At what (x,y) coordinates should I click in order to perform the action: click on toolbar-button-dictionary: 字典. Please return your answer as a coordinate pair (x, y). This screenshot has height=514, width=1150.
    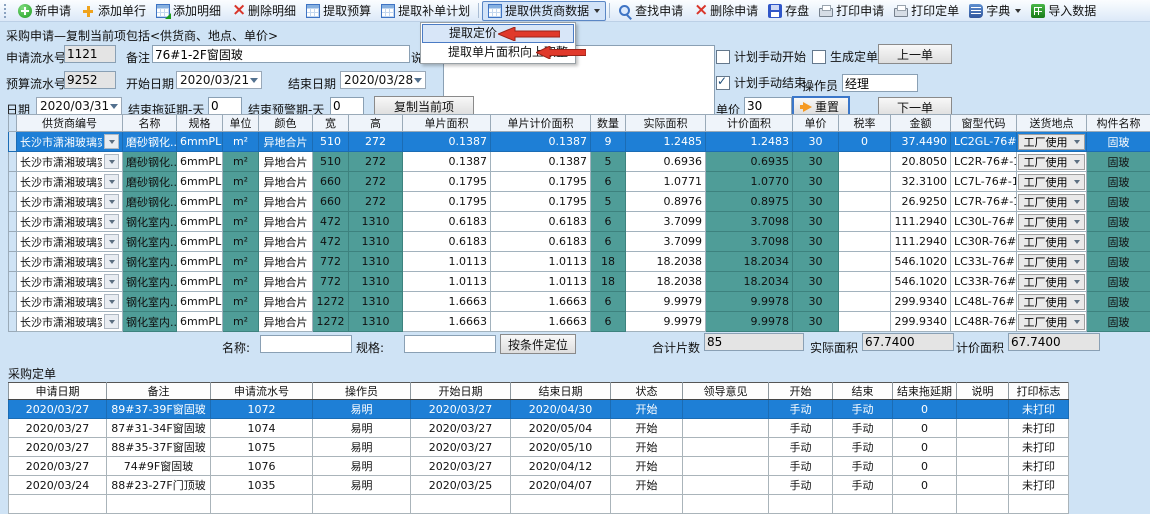
    Looking at the image, I should click on (995, 11).